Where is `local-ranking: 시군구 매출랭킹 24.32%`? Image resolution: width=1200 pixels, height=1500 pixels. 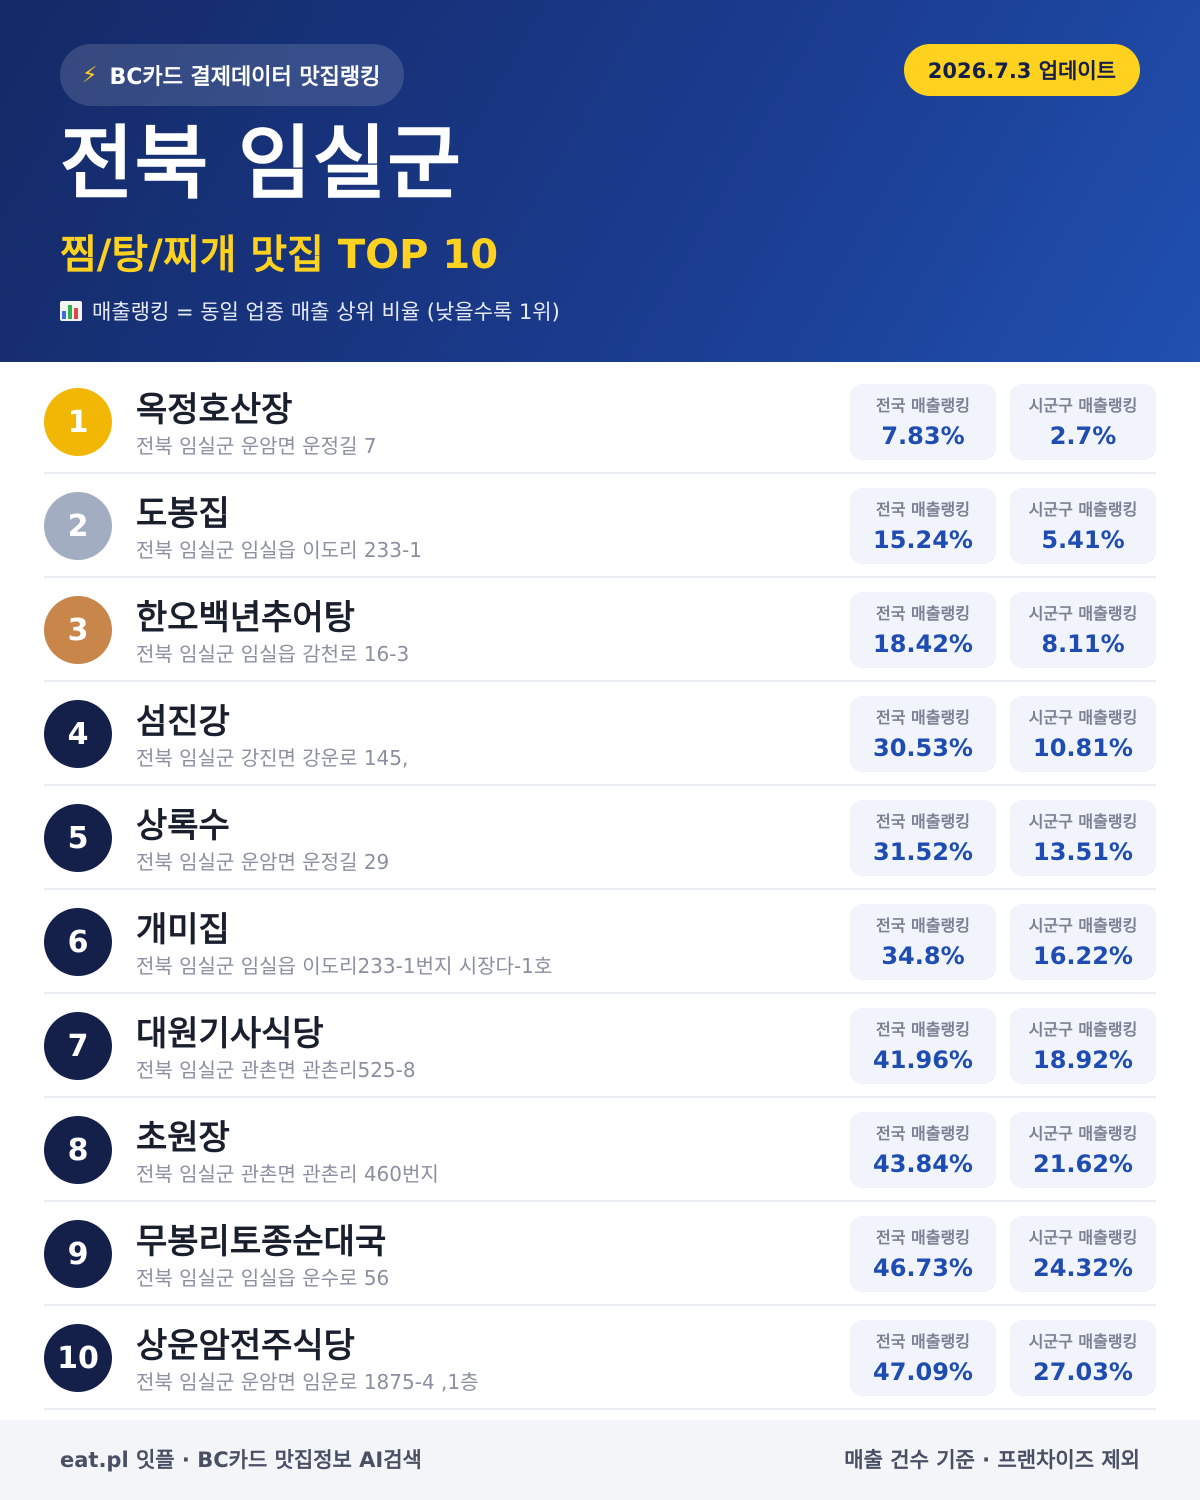
local-ranking: 시군구 매출랭킹 24.32% is located at coordinates (1083, 1254).